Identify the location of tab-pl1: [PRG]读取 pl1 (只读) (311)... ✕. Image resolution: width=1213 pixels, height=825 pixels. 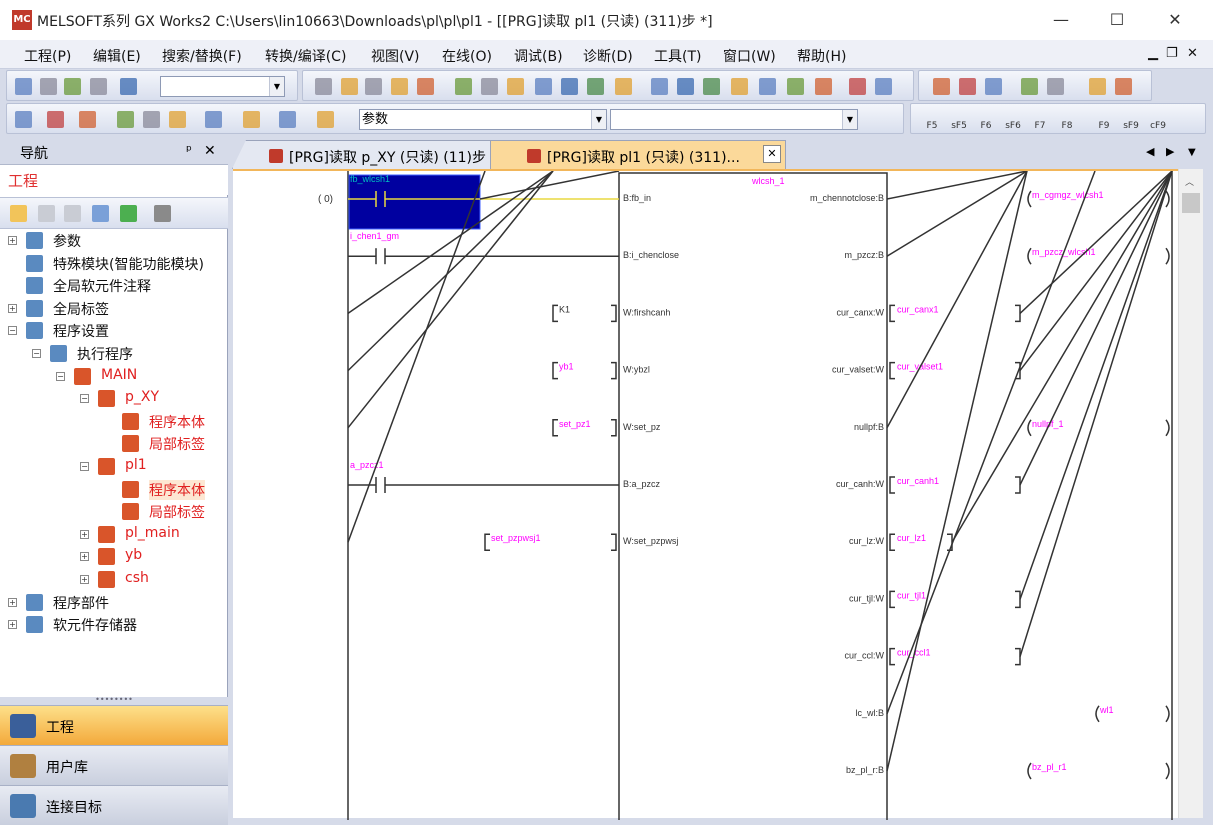
(638, 154).